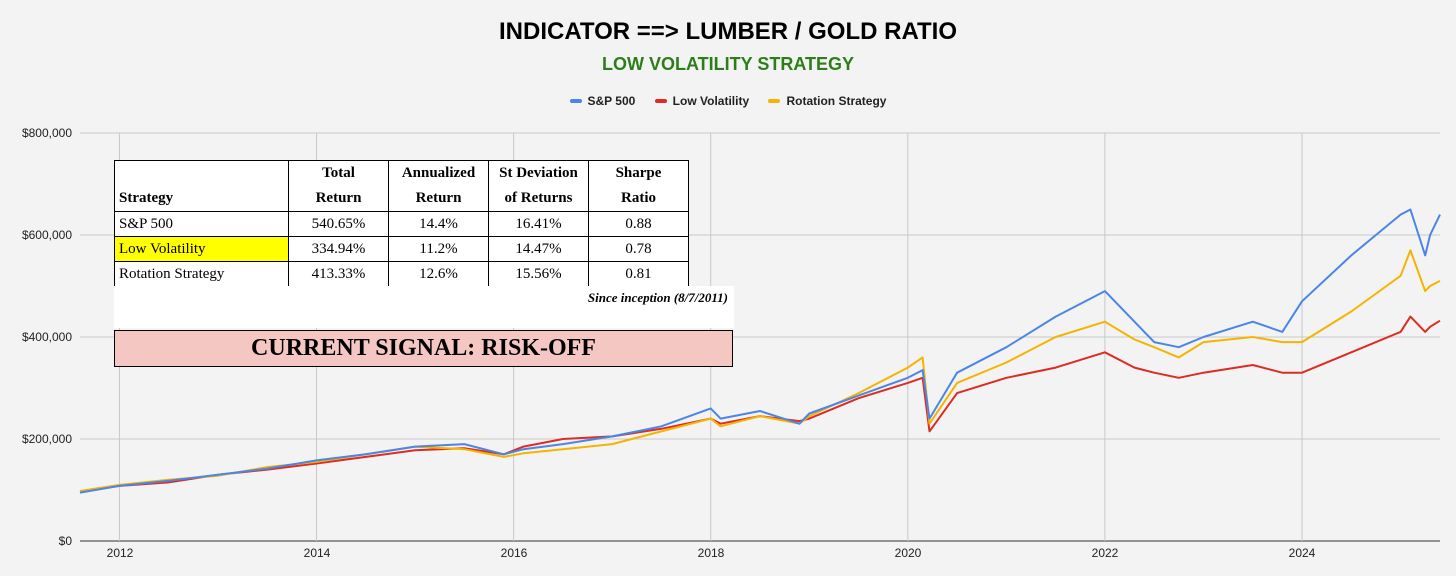 The width and height of the screenshot is (1456, 576). I want to click on table-row: S&P 500 540.65% 14.4% 16.41% 0.88, so click(401, 224).